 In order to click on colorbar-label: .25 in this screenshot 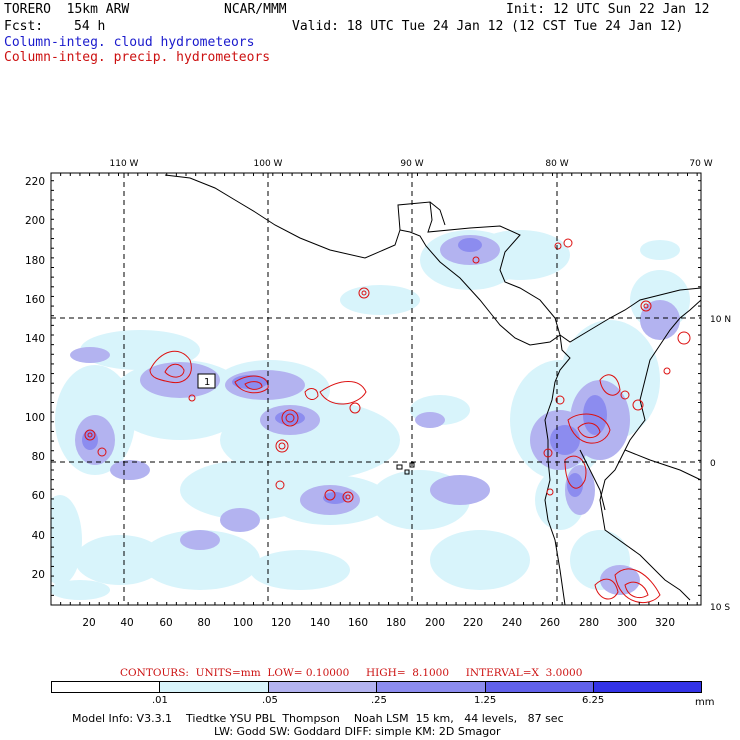, I will do `click(379, 700)`.